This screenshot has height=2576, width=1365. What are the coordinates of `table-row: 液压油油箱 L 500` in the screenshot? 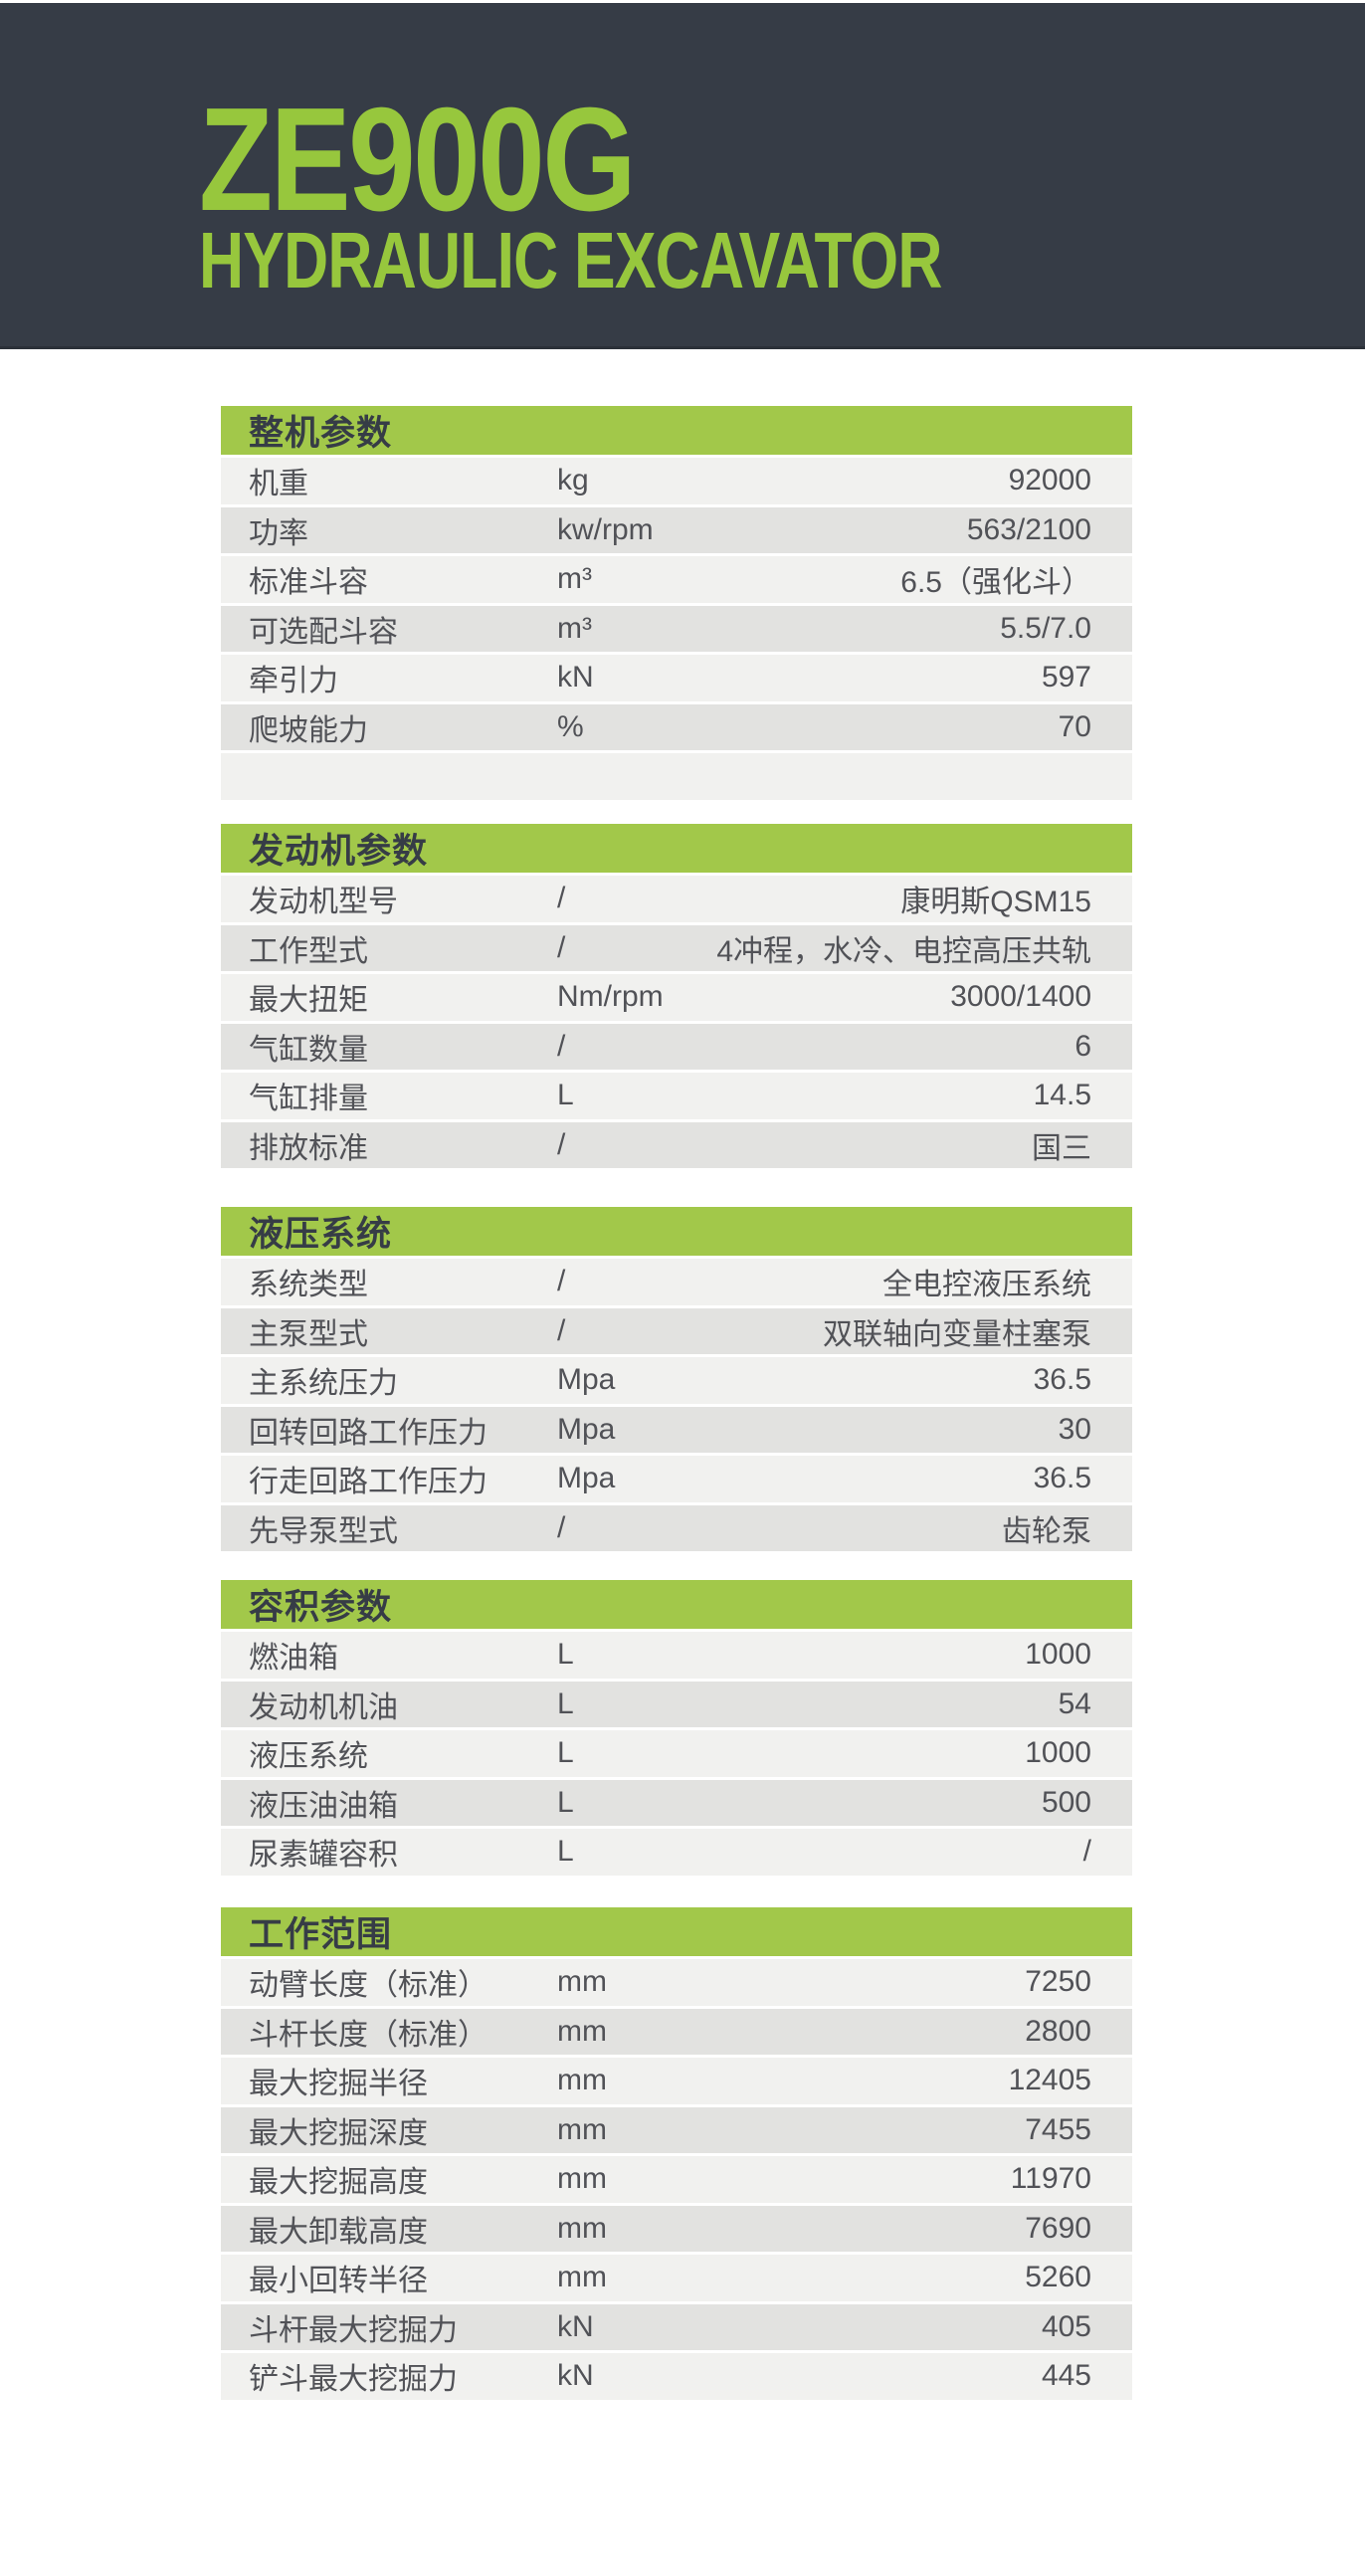 It's located at (676, 1802).